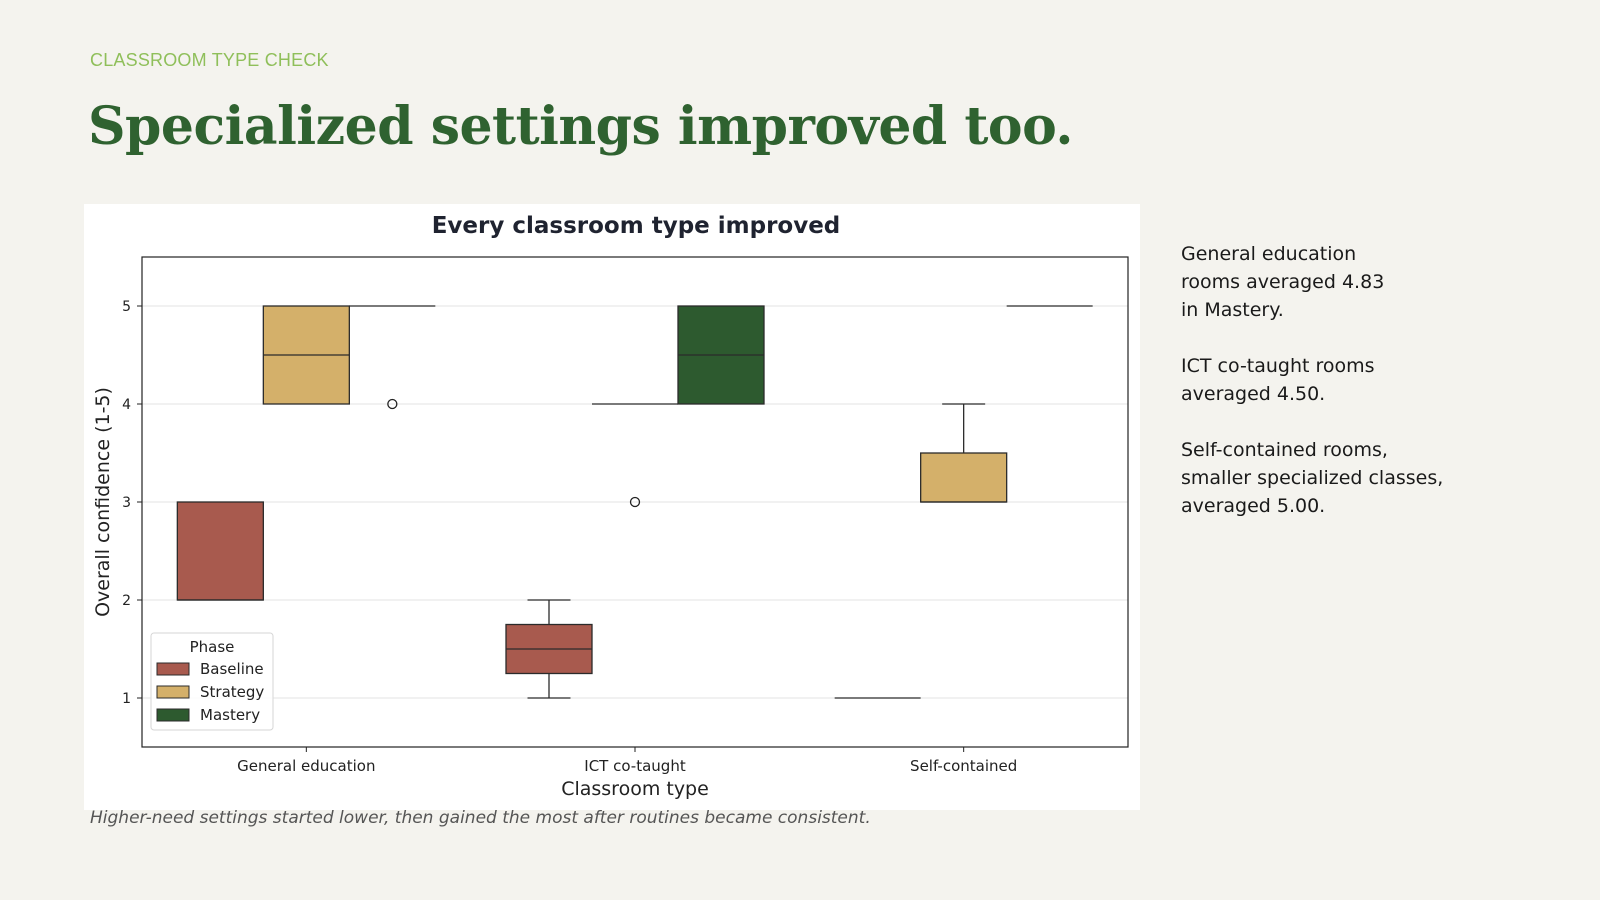 The width and height of the screenshot is (1600, 900). I want to click on box-strategy-self-contained, so click(964, 453).